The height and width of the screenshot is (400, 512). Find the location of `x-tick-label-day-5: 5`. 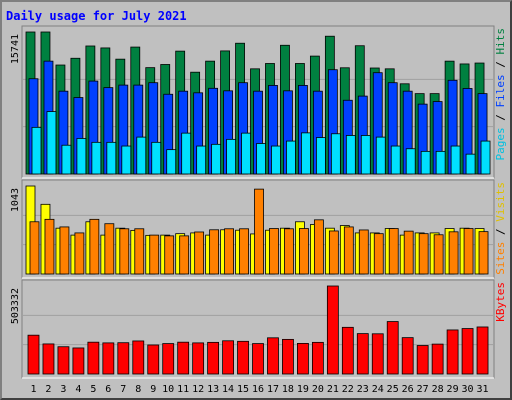

x-tick-label-day-5: 5 is located at coordinates (93, 389).